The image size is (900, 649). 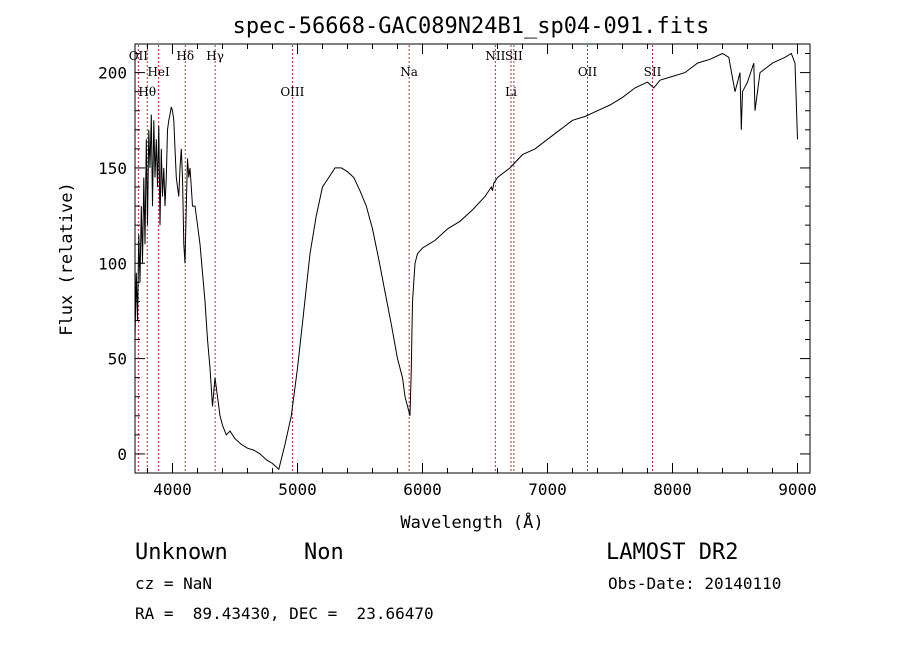 I want to click on line-marker-label: Hγ, so click(x=215, y=56).